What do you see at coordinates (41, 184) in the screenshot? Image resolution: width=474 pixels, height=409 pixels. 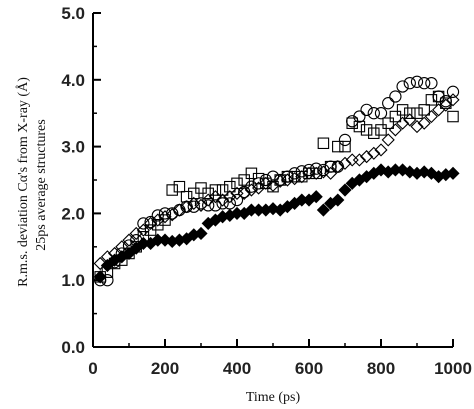 I see `y-axis-subtitle: 25ps average structures` at bounding box center [41, 184].